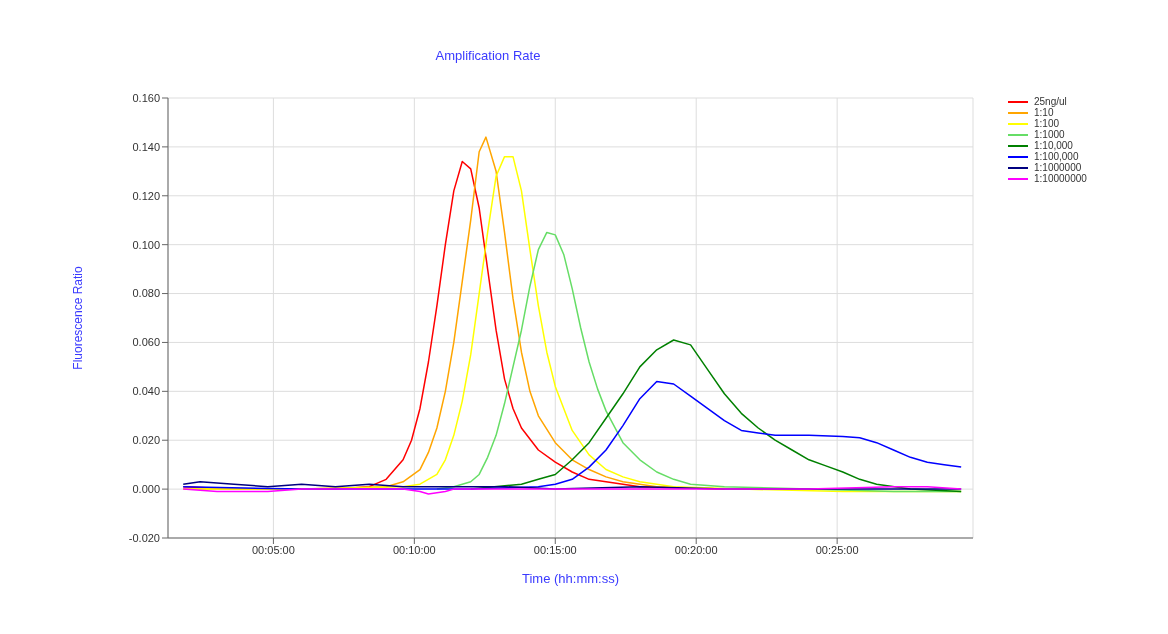 The image size is (1168, 634). Describe the element at coordinates (1058, 167) in the screenshot. I see `legend-label: 1:1000000` at that location.